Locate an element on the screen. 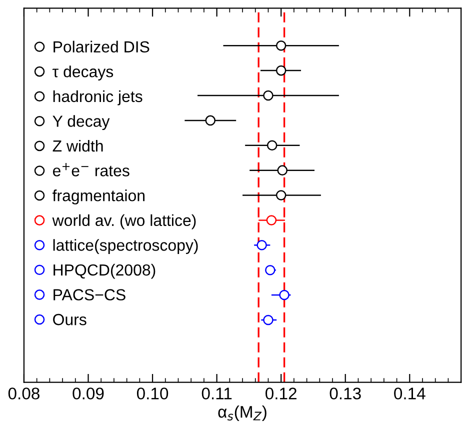  x-tick-label: 0.13 is located at coordinates (345, 394).